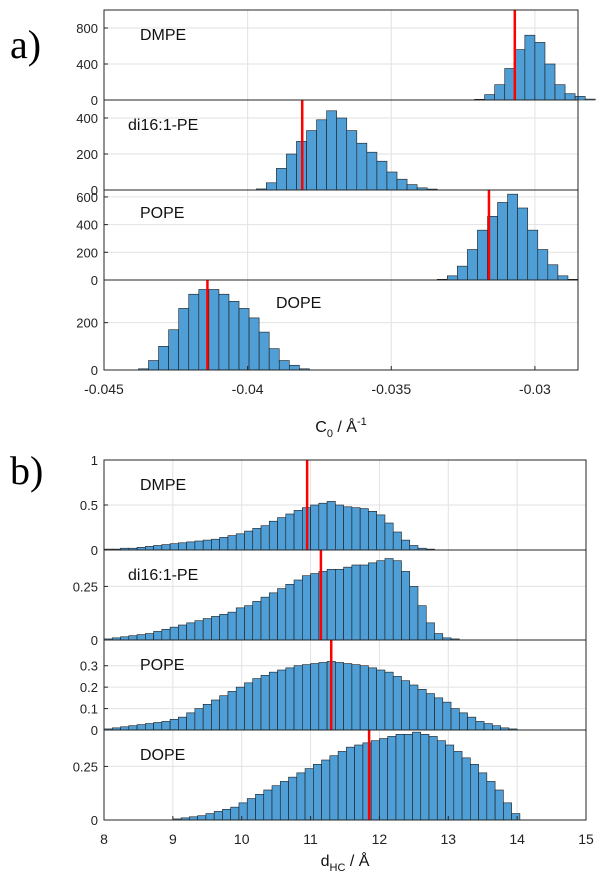  Describe the element at coordinates (25, 44) in the screenshot. I see `panel-a-letter: a)` at that location.